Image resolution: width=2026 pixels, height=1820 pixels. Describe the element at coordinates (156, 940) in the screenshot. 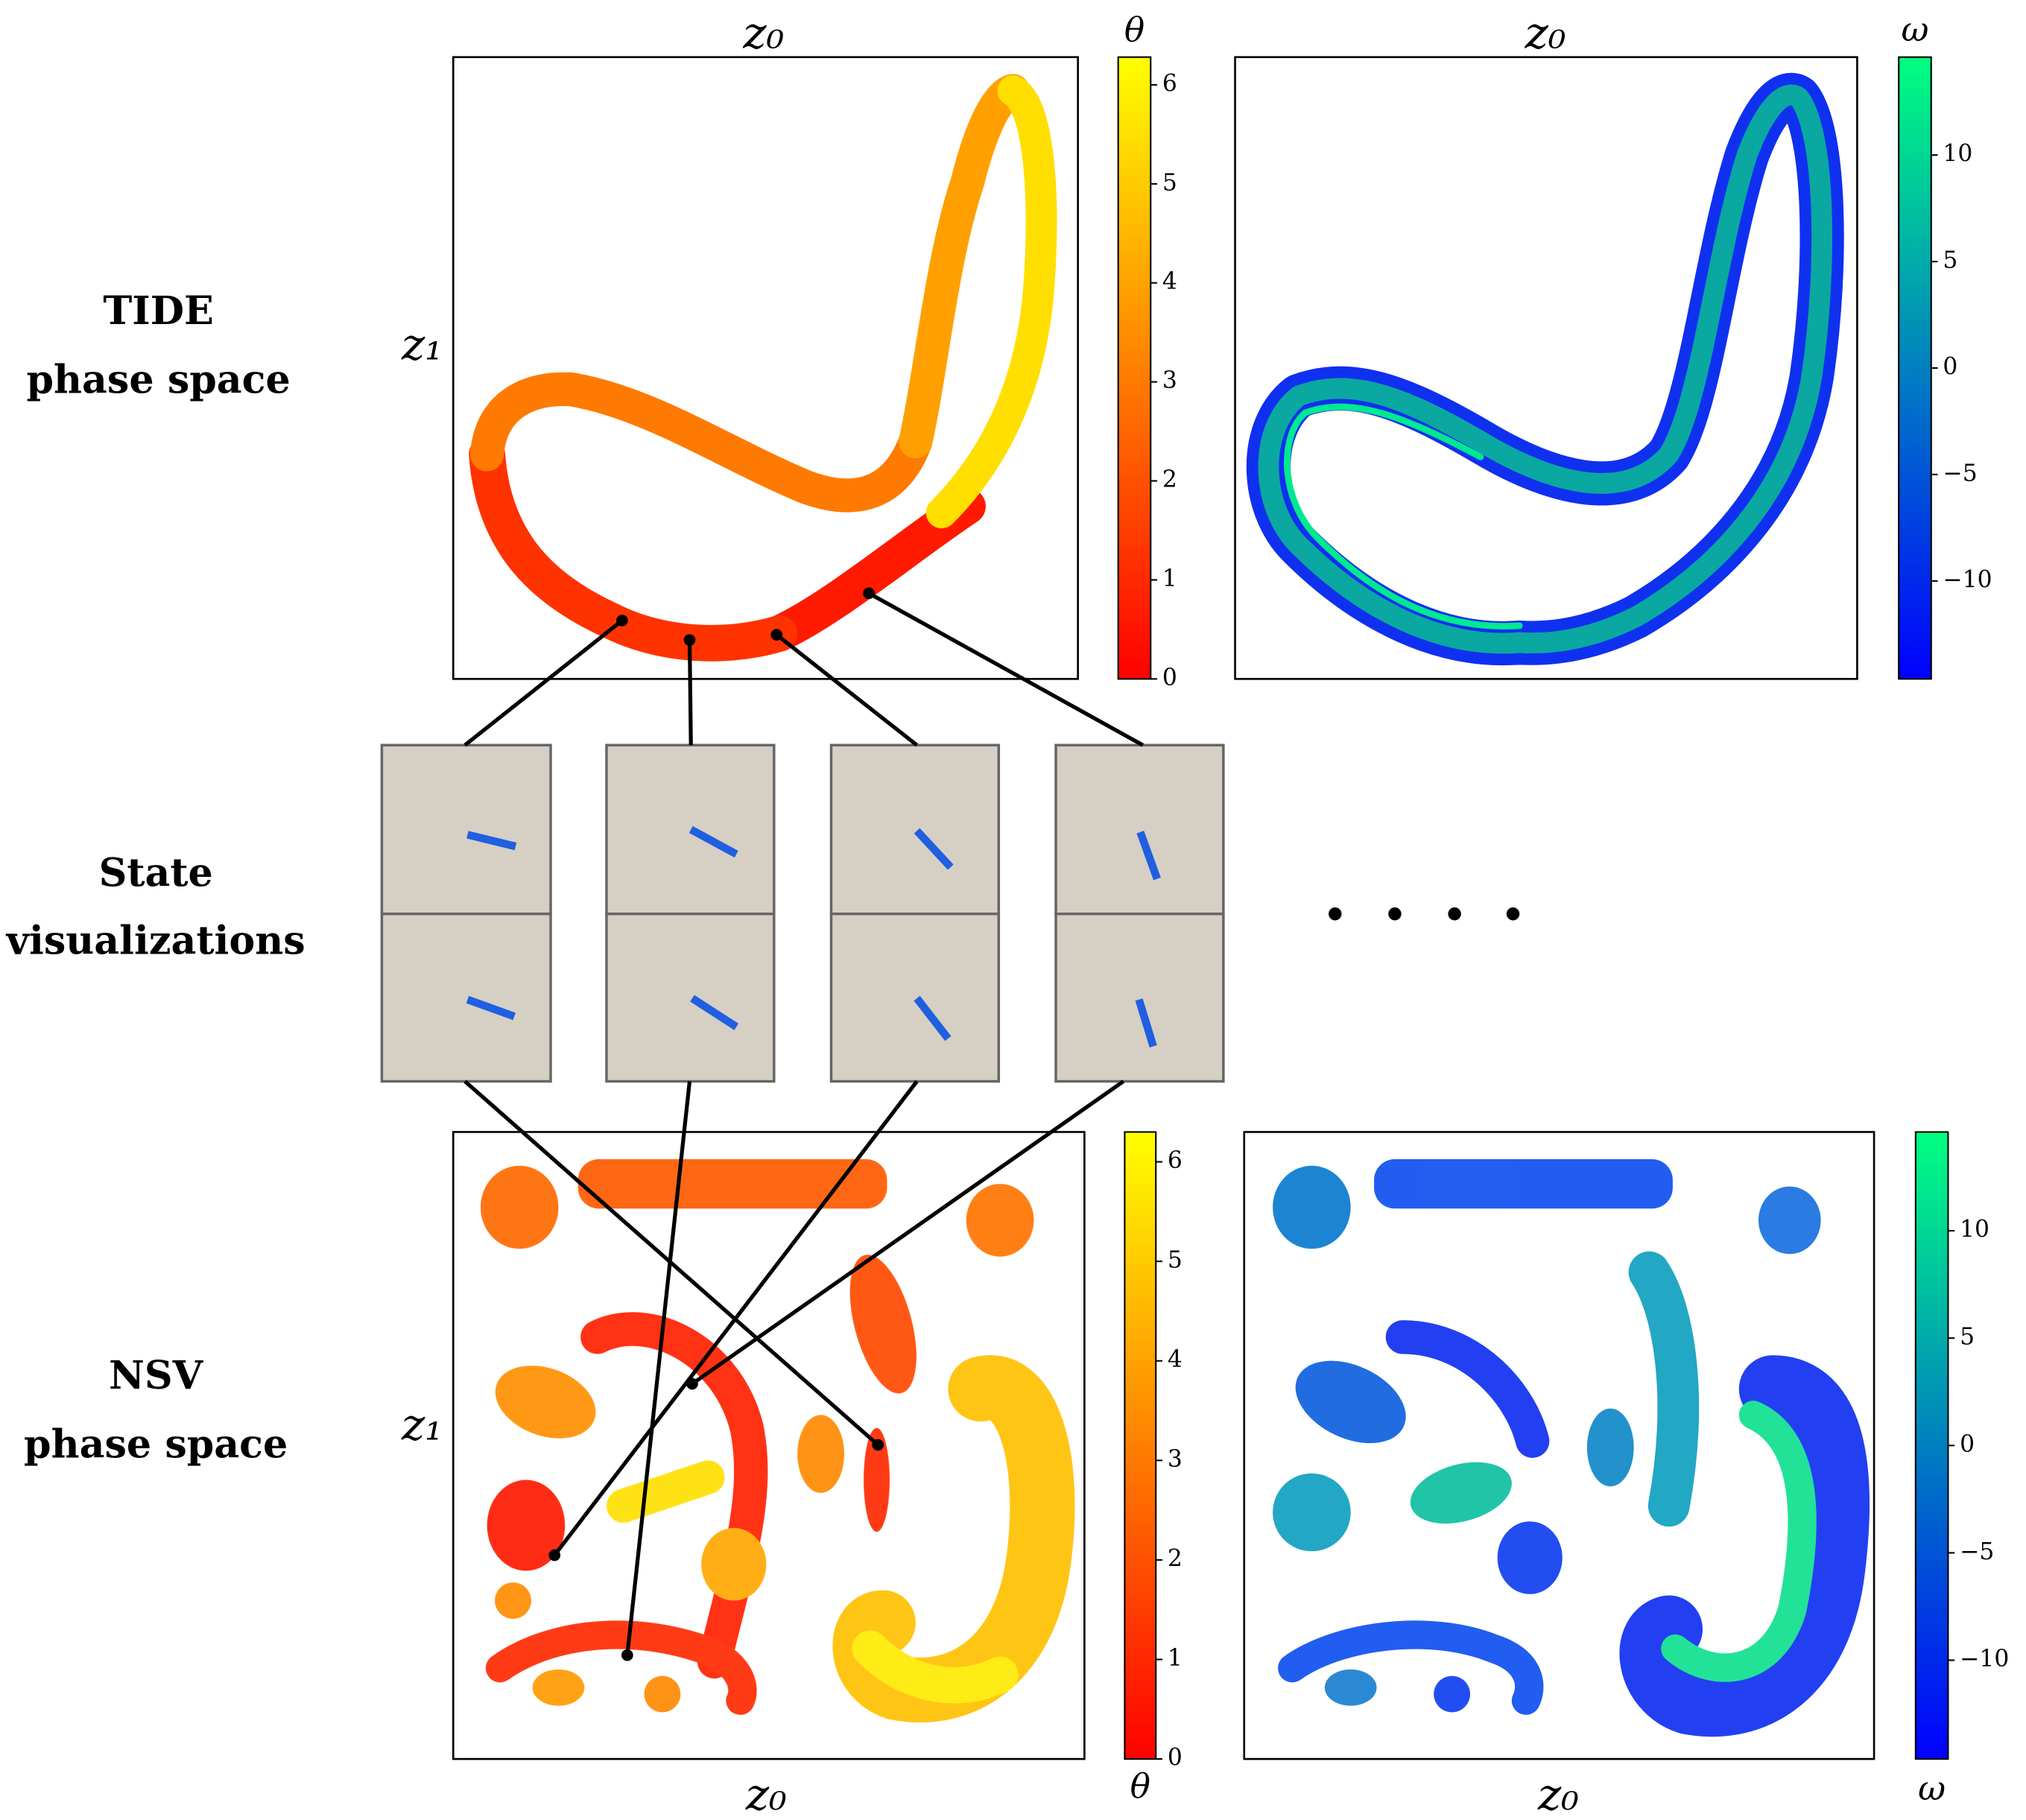

I see `row-label: visualizations` at that location.